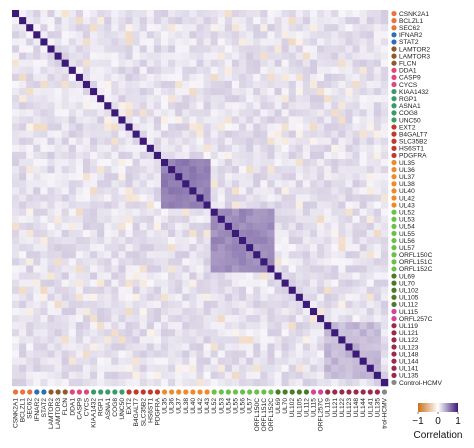 The width and height of the screenshot is (474, 448). Describe the element at coordinates (235, 406) in the screenshot. I see `column-label: UL55` at that location.